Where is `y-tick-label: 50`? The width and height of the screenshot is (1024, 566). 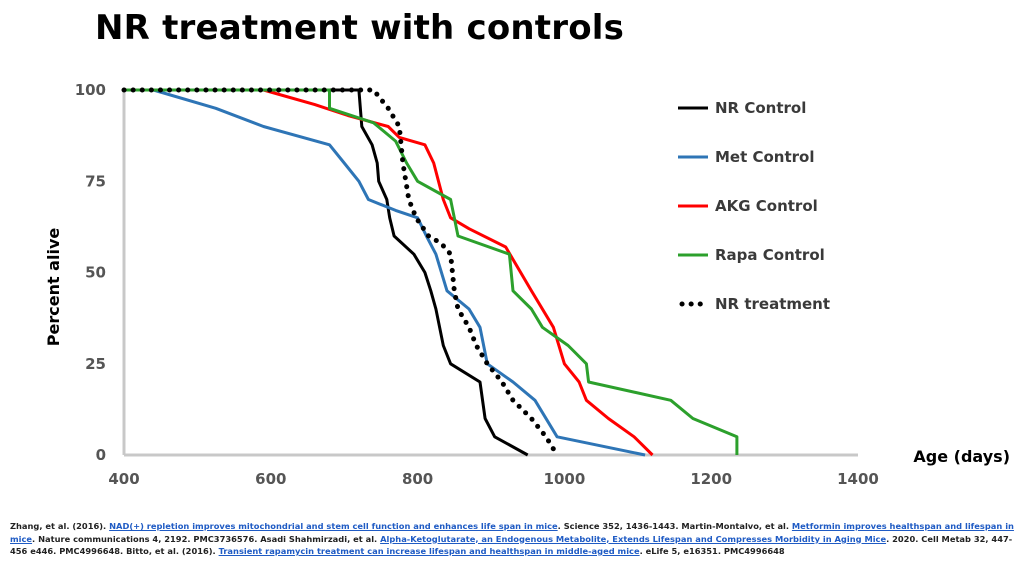 y-tick-label: 50 is located at coordinates (95, 273).